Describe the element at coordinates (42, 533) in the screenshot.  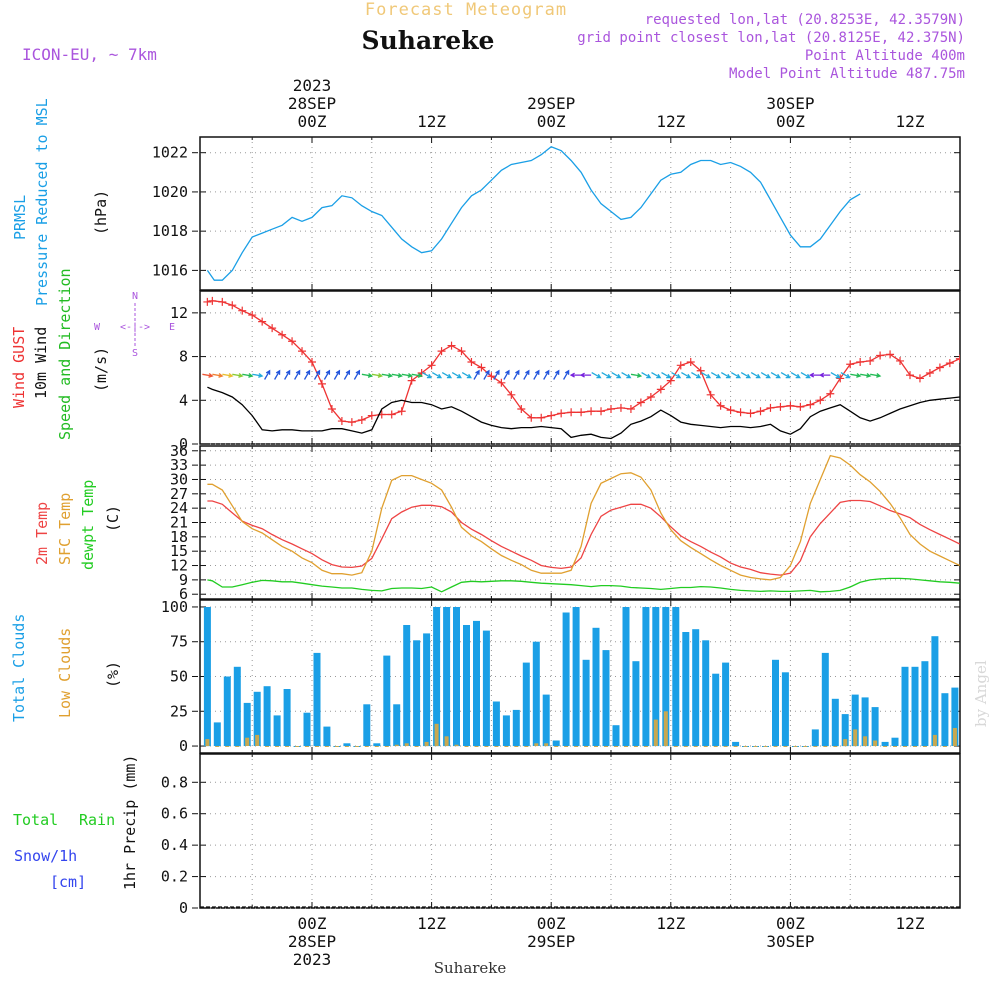
I see `label-2m-temp: 2m Temp` at that location.